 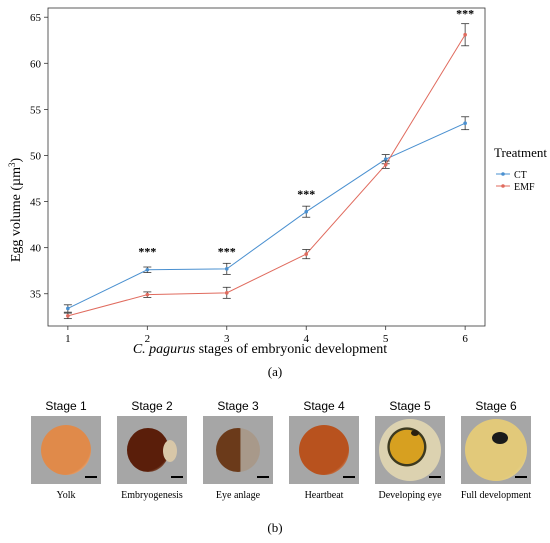 What do you see at coordinates (36, 203) in the screenshot?
I see `y-tick-label: 45` at bounding box center [36, 203].